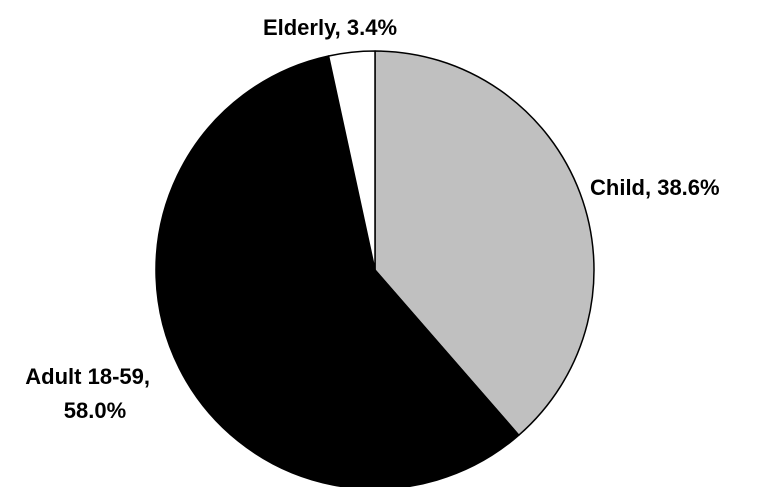  I want to click on label-elderly: Elderly, 3.4%, so click(330, 27).